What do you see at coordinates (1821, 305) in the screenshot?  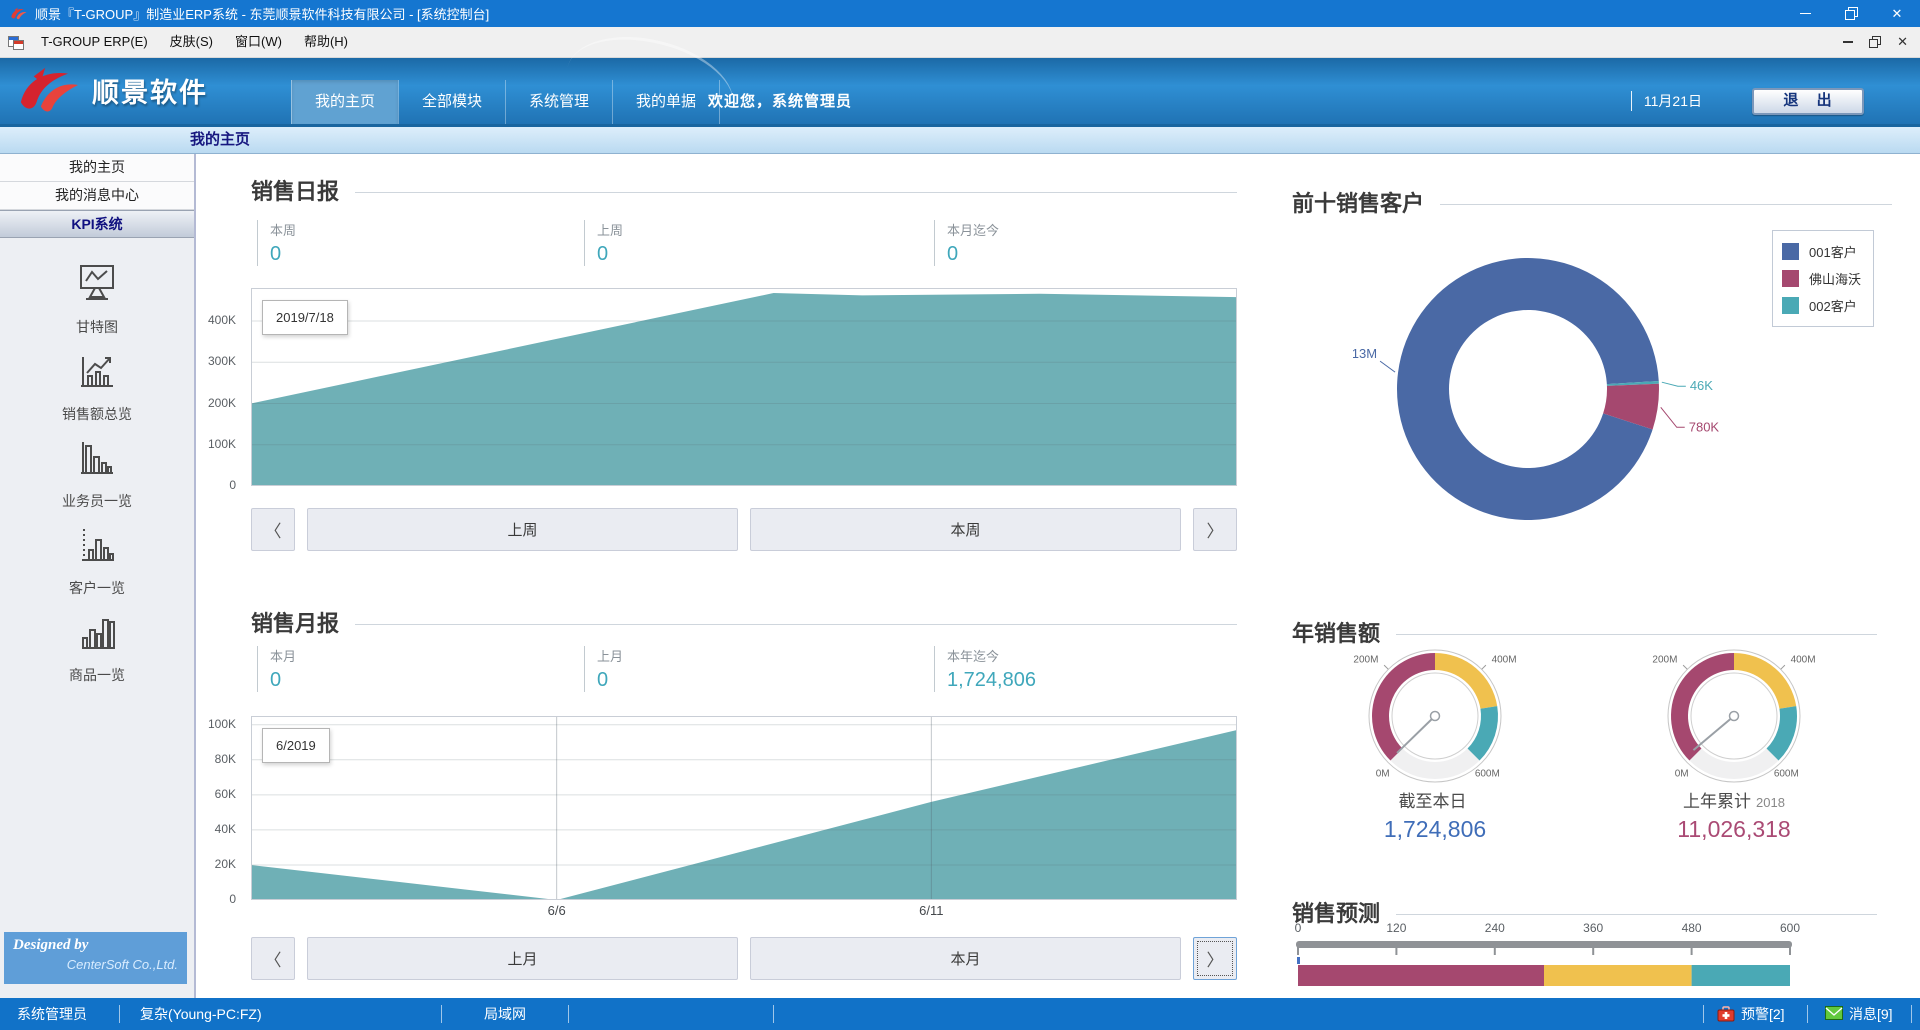 I see `legend-item: 002客户` at bounding box center [1821, 305].